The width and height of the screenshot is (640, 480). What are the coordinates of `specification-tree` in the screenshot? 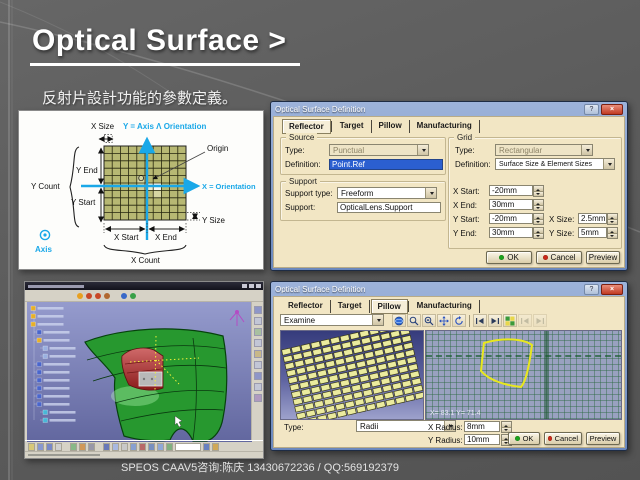 It's located at (53, 364).